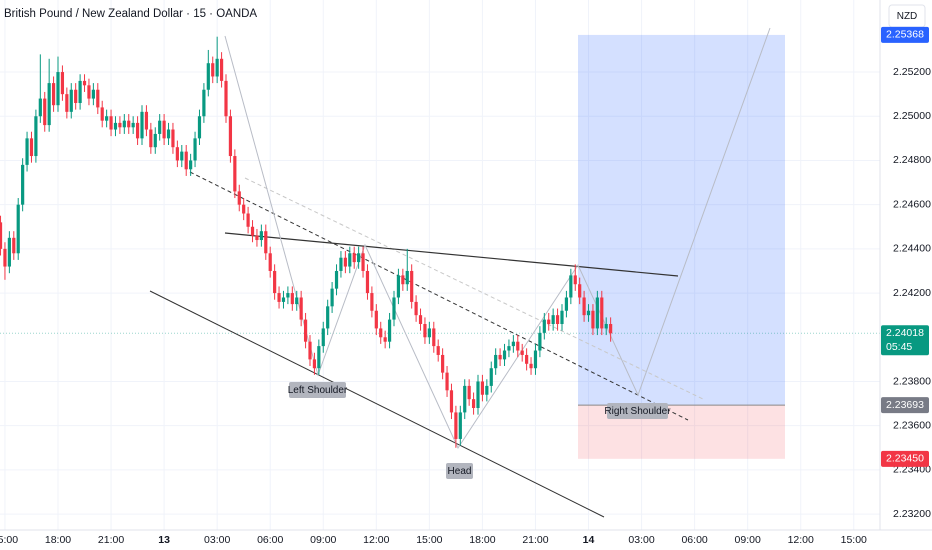  Describe the element at coordinates (912, 72) in the screenshot. I see `y-tick-label: 2.25200` at that location.